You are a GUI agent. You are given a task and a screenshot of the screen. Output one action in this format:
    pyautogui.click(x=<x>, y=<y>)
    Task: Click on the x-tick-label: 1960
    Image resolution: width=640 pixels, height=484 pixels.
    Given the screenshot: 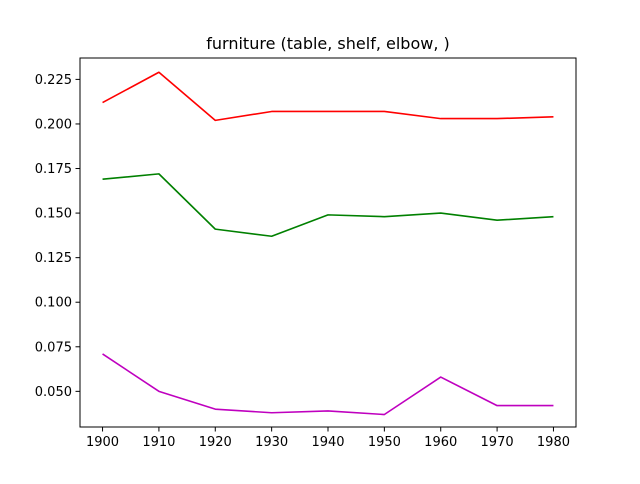 What is the action you would take?
    pyautogui.click(x=440, y=442)
    